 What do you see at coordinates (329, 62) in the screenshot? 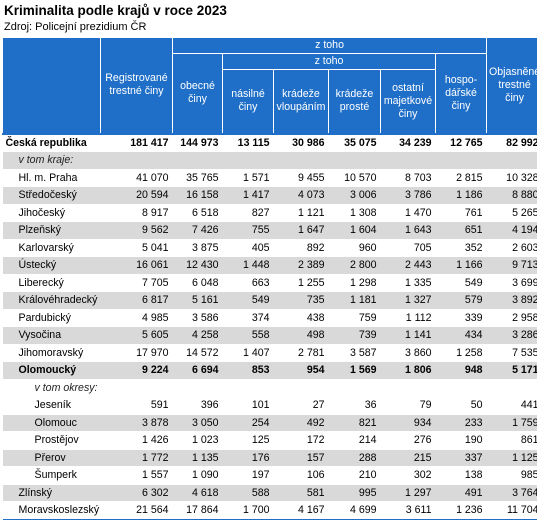
I see `header-z-toho-inner: z toho` at bounding box center [329, 62].